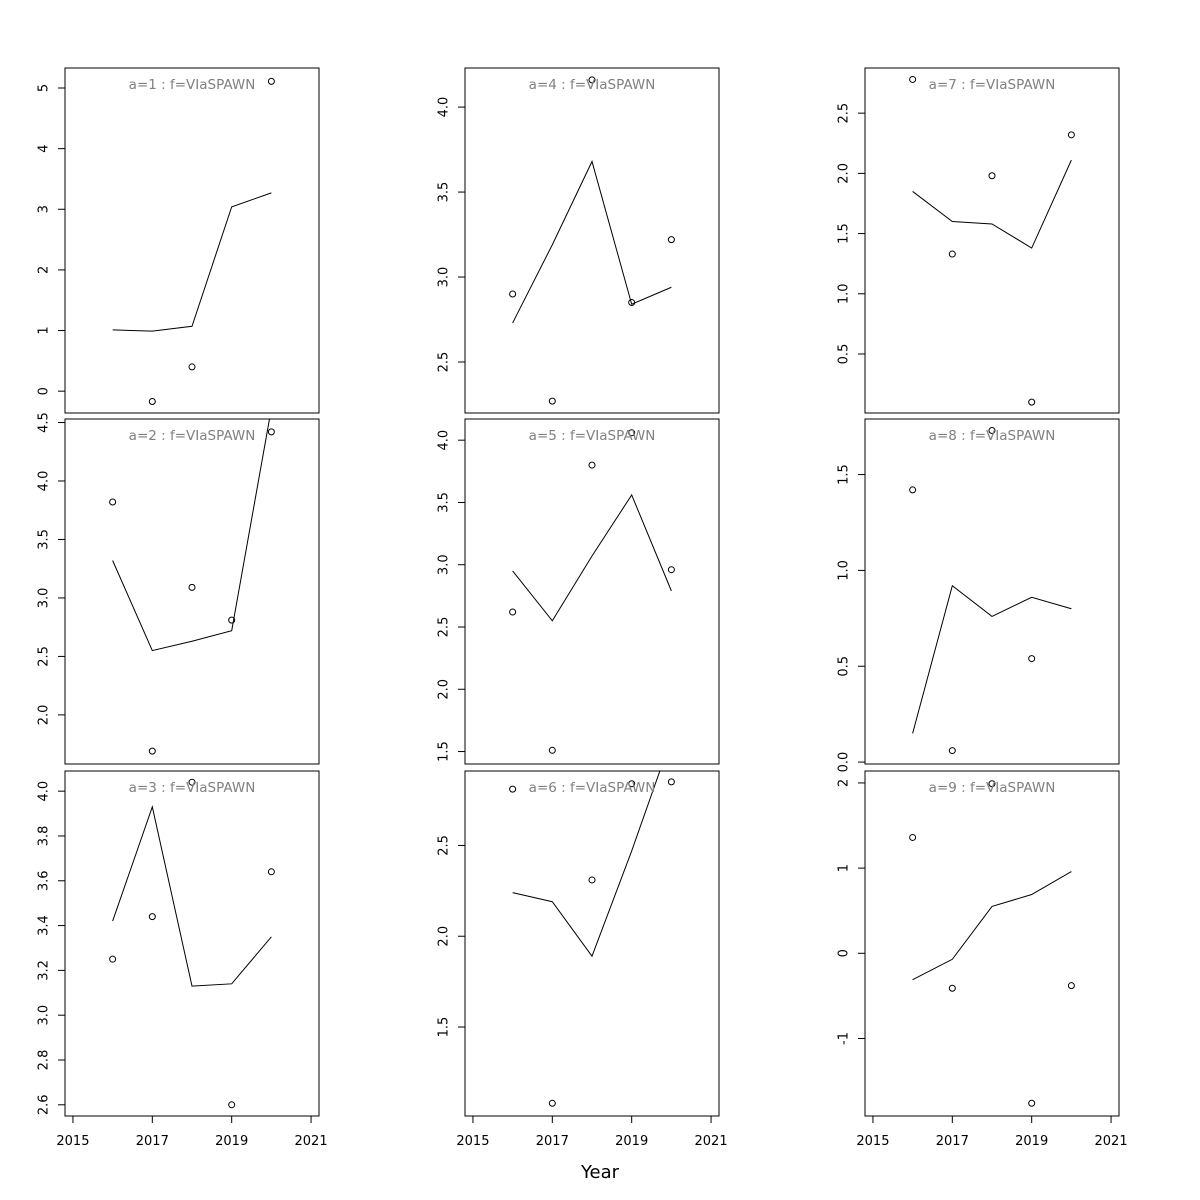 This screenshot has width=1200, height=1200. What do you see at coordinates (444, 192) in the screenshot?
I see `y-tick-label: 3.5` at bounding box center [444, 192].